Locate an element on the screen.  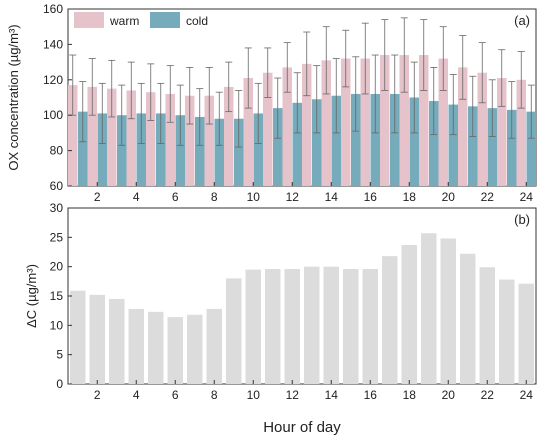
panel-b-x-tick-label: 14 is located at coordinates (332, 395).